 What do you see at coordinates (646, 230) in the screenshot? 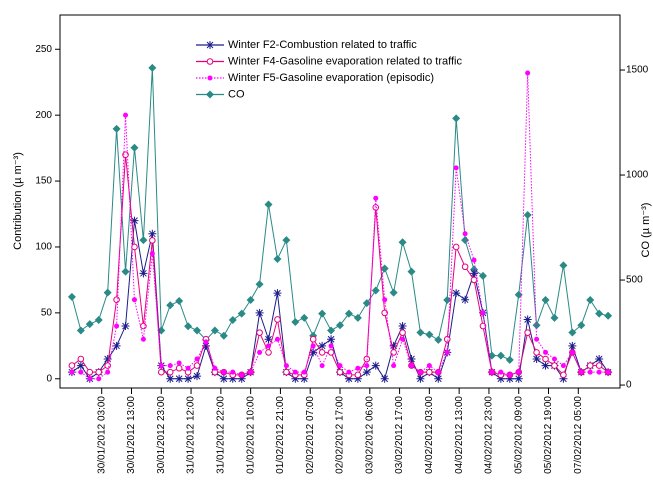
I see `y2-axis-label: CO (µ m⁻³)` at bounding box center [646, 230].